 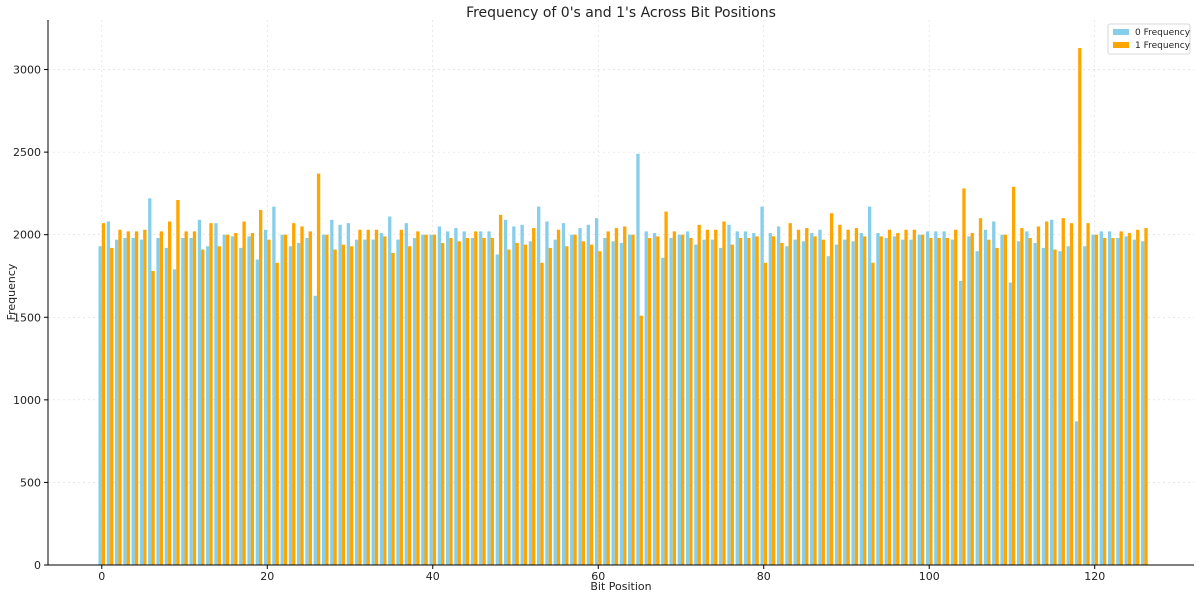 I want to click on legend-swatch-0-frequency, so click(x=1121, y=32).